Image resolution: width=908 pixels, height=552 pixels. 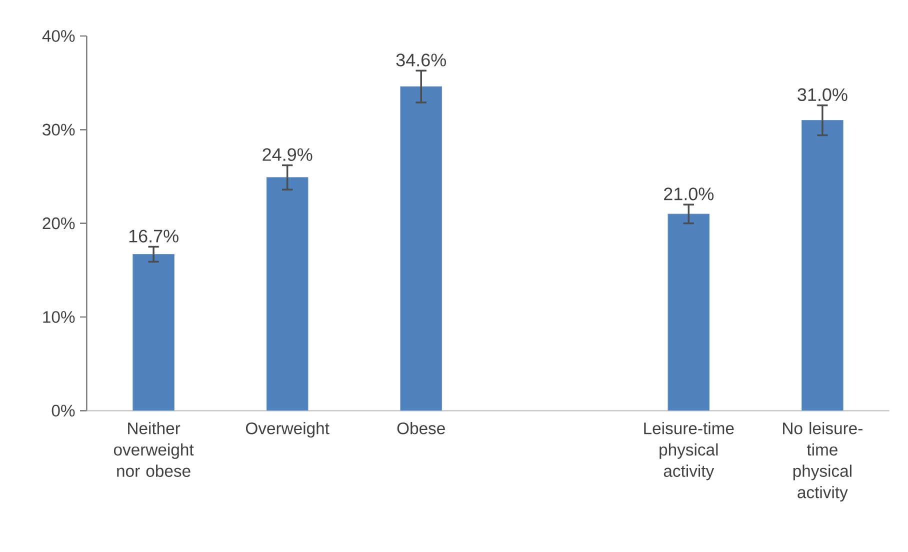 What do you see at coordinates (63, 410) in the screenshot?
I see `y-tick-label: 0%` at bounding box center [63, 410].